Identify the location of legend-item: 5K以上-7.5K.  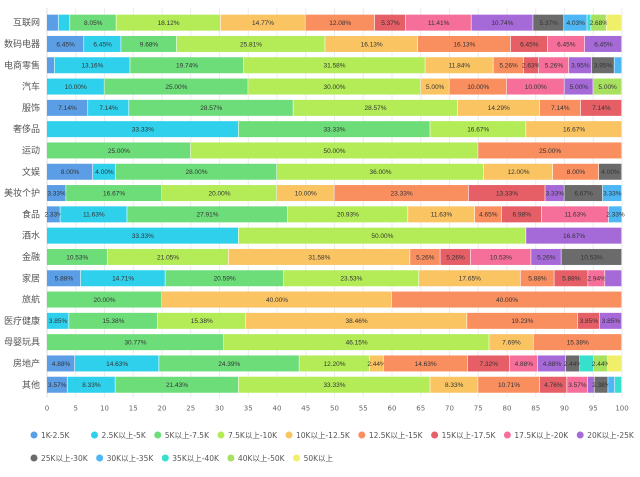
(182, 435).